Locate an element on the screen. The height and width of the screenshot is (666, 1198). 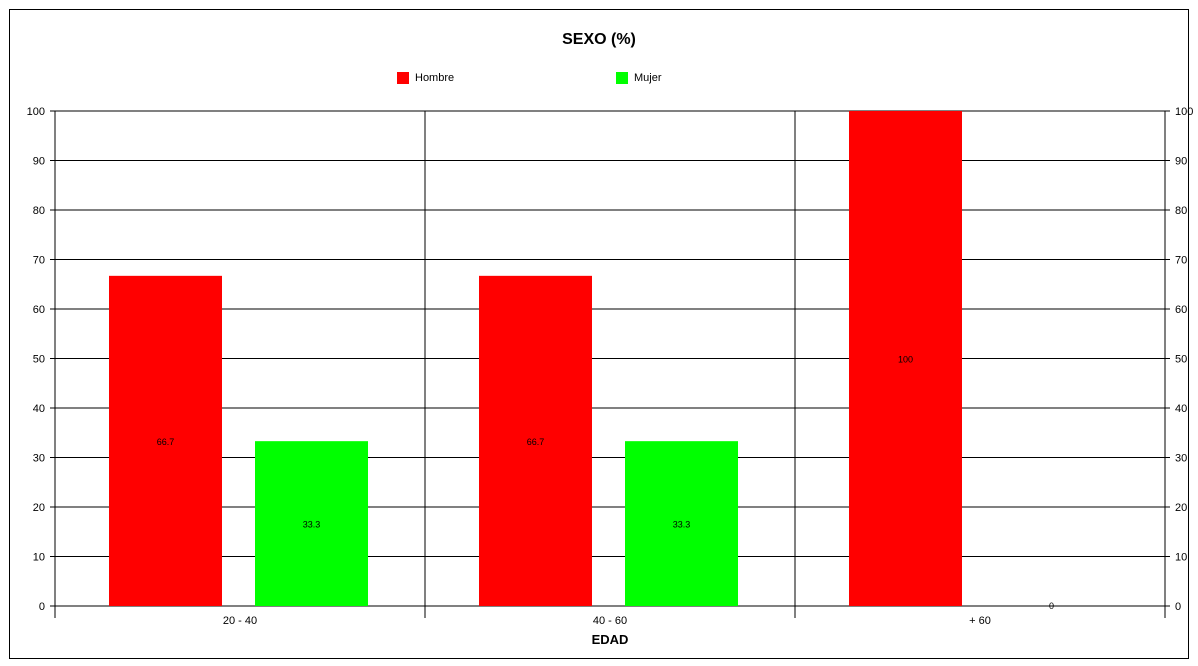
legend-swatch-hombre is located at coordinates (403, 78).